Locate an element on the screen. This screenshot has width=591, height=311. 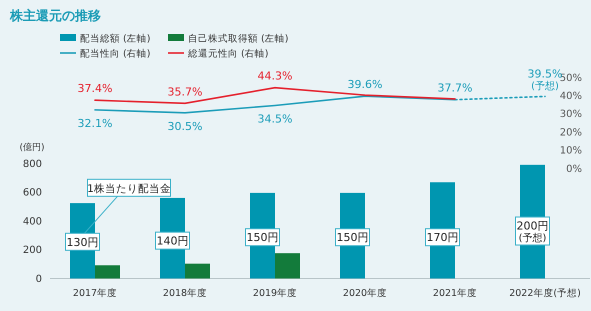
x-tick-label: 2022年度(予想) is located at coordinates (545, 293).